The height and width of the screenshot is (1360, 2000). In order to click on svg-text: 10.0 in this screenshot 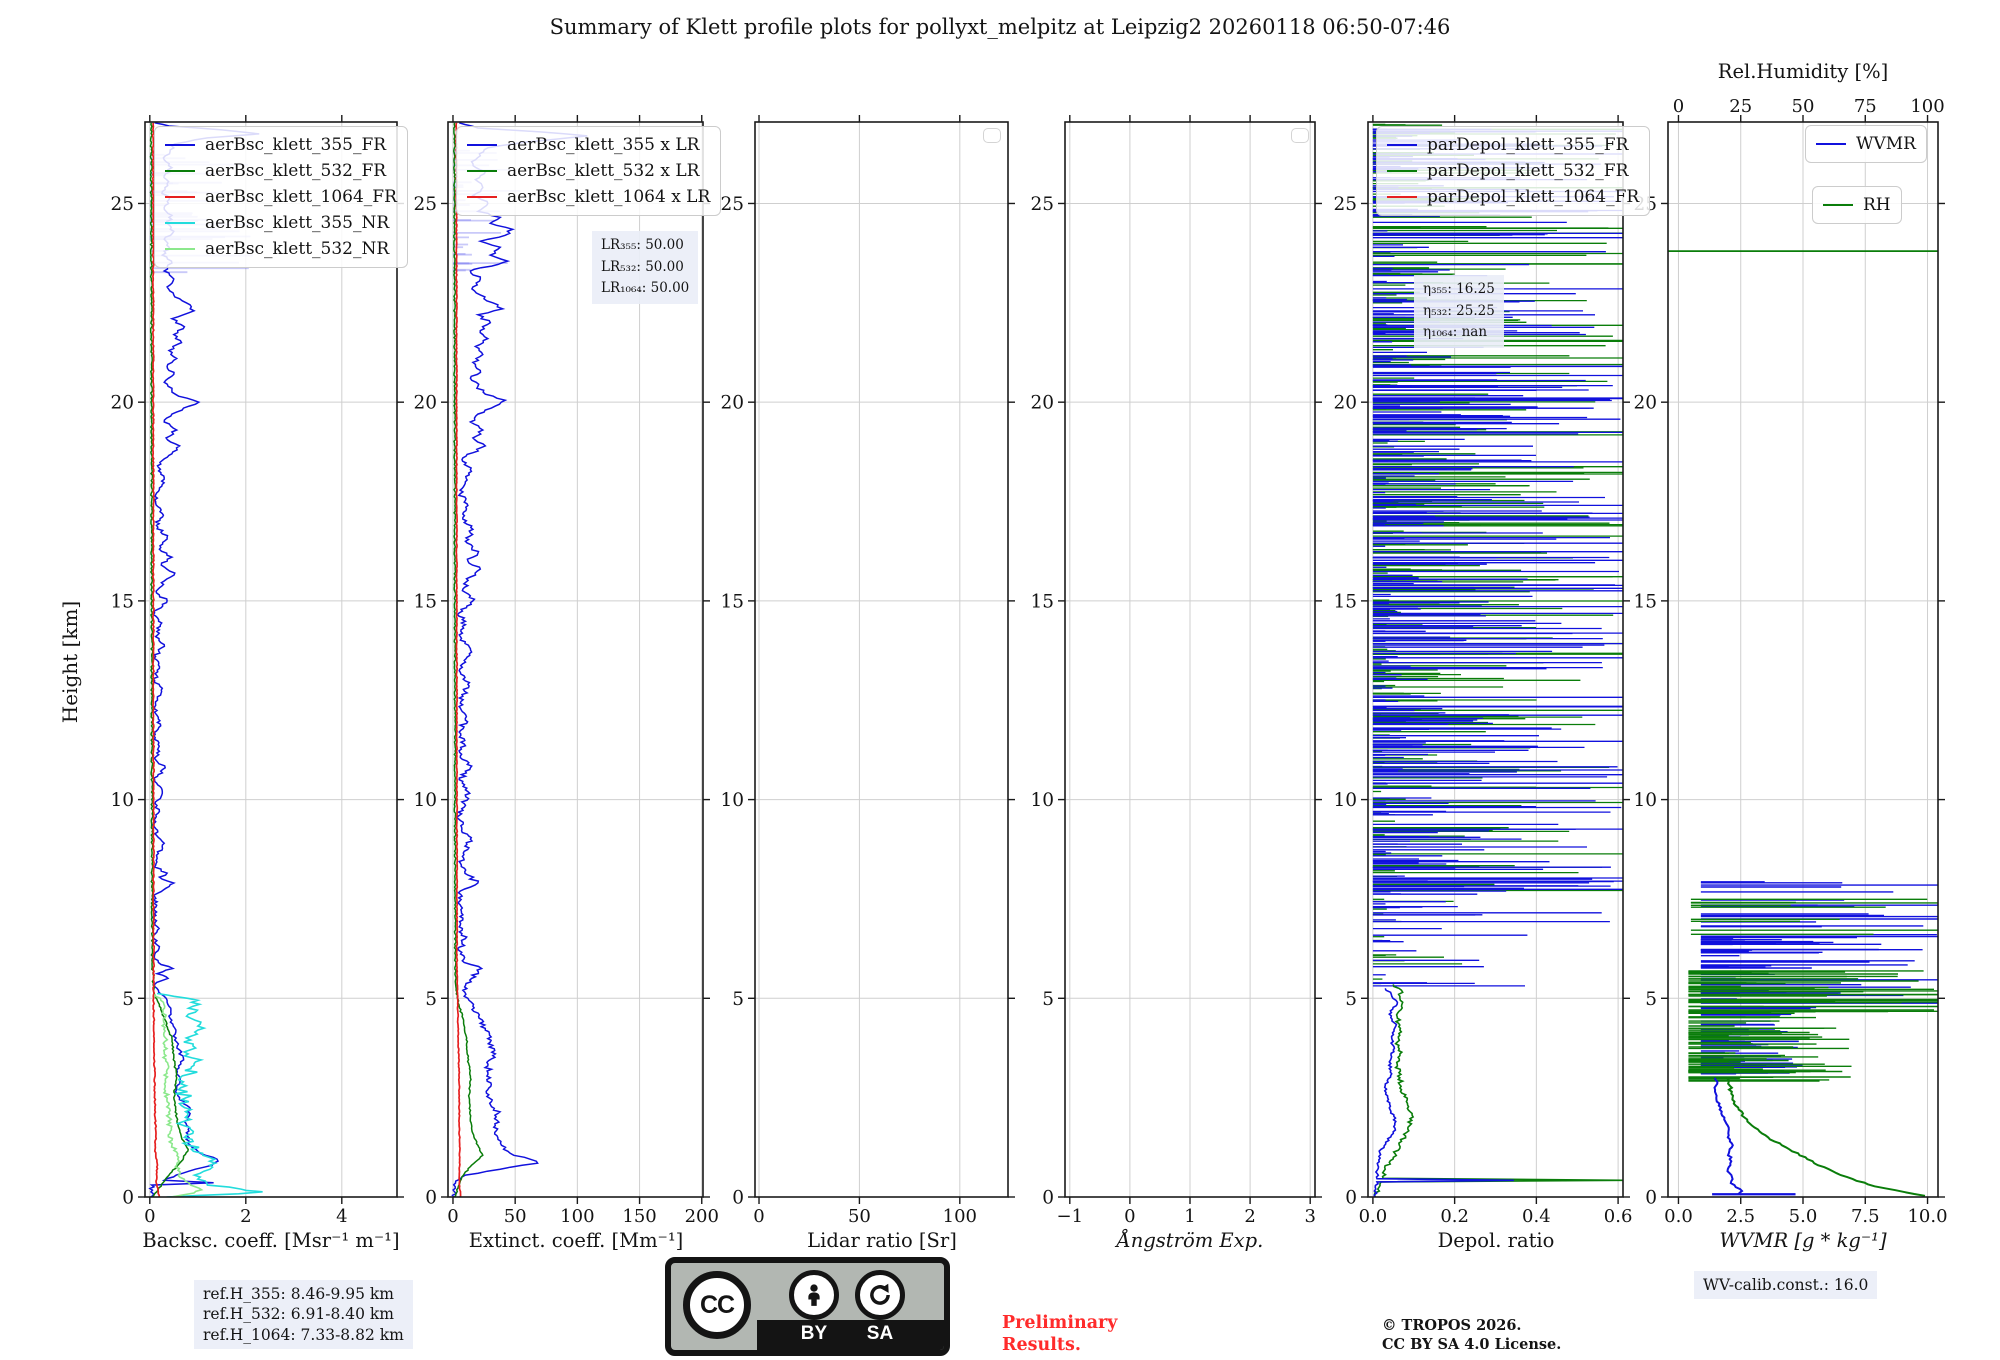, I will do `click(1927, 1216)`.